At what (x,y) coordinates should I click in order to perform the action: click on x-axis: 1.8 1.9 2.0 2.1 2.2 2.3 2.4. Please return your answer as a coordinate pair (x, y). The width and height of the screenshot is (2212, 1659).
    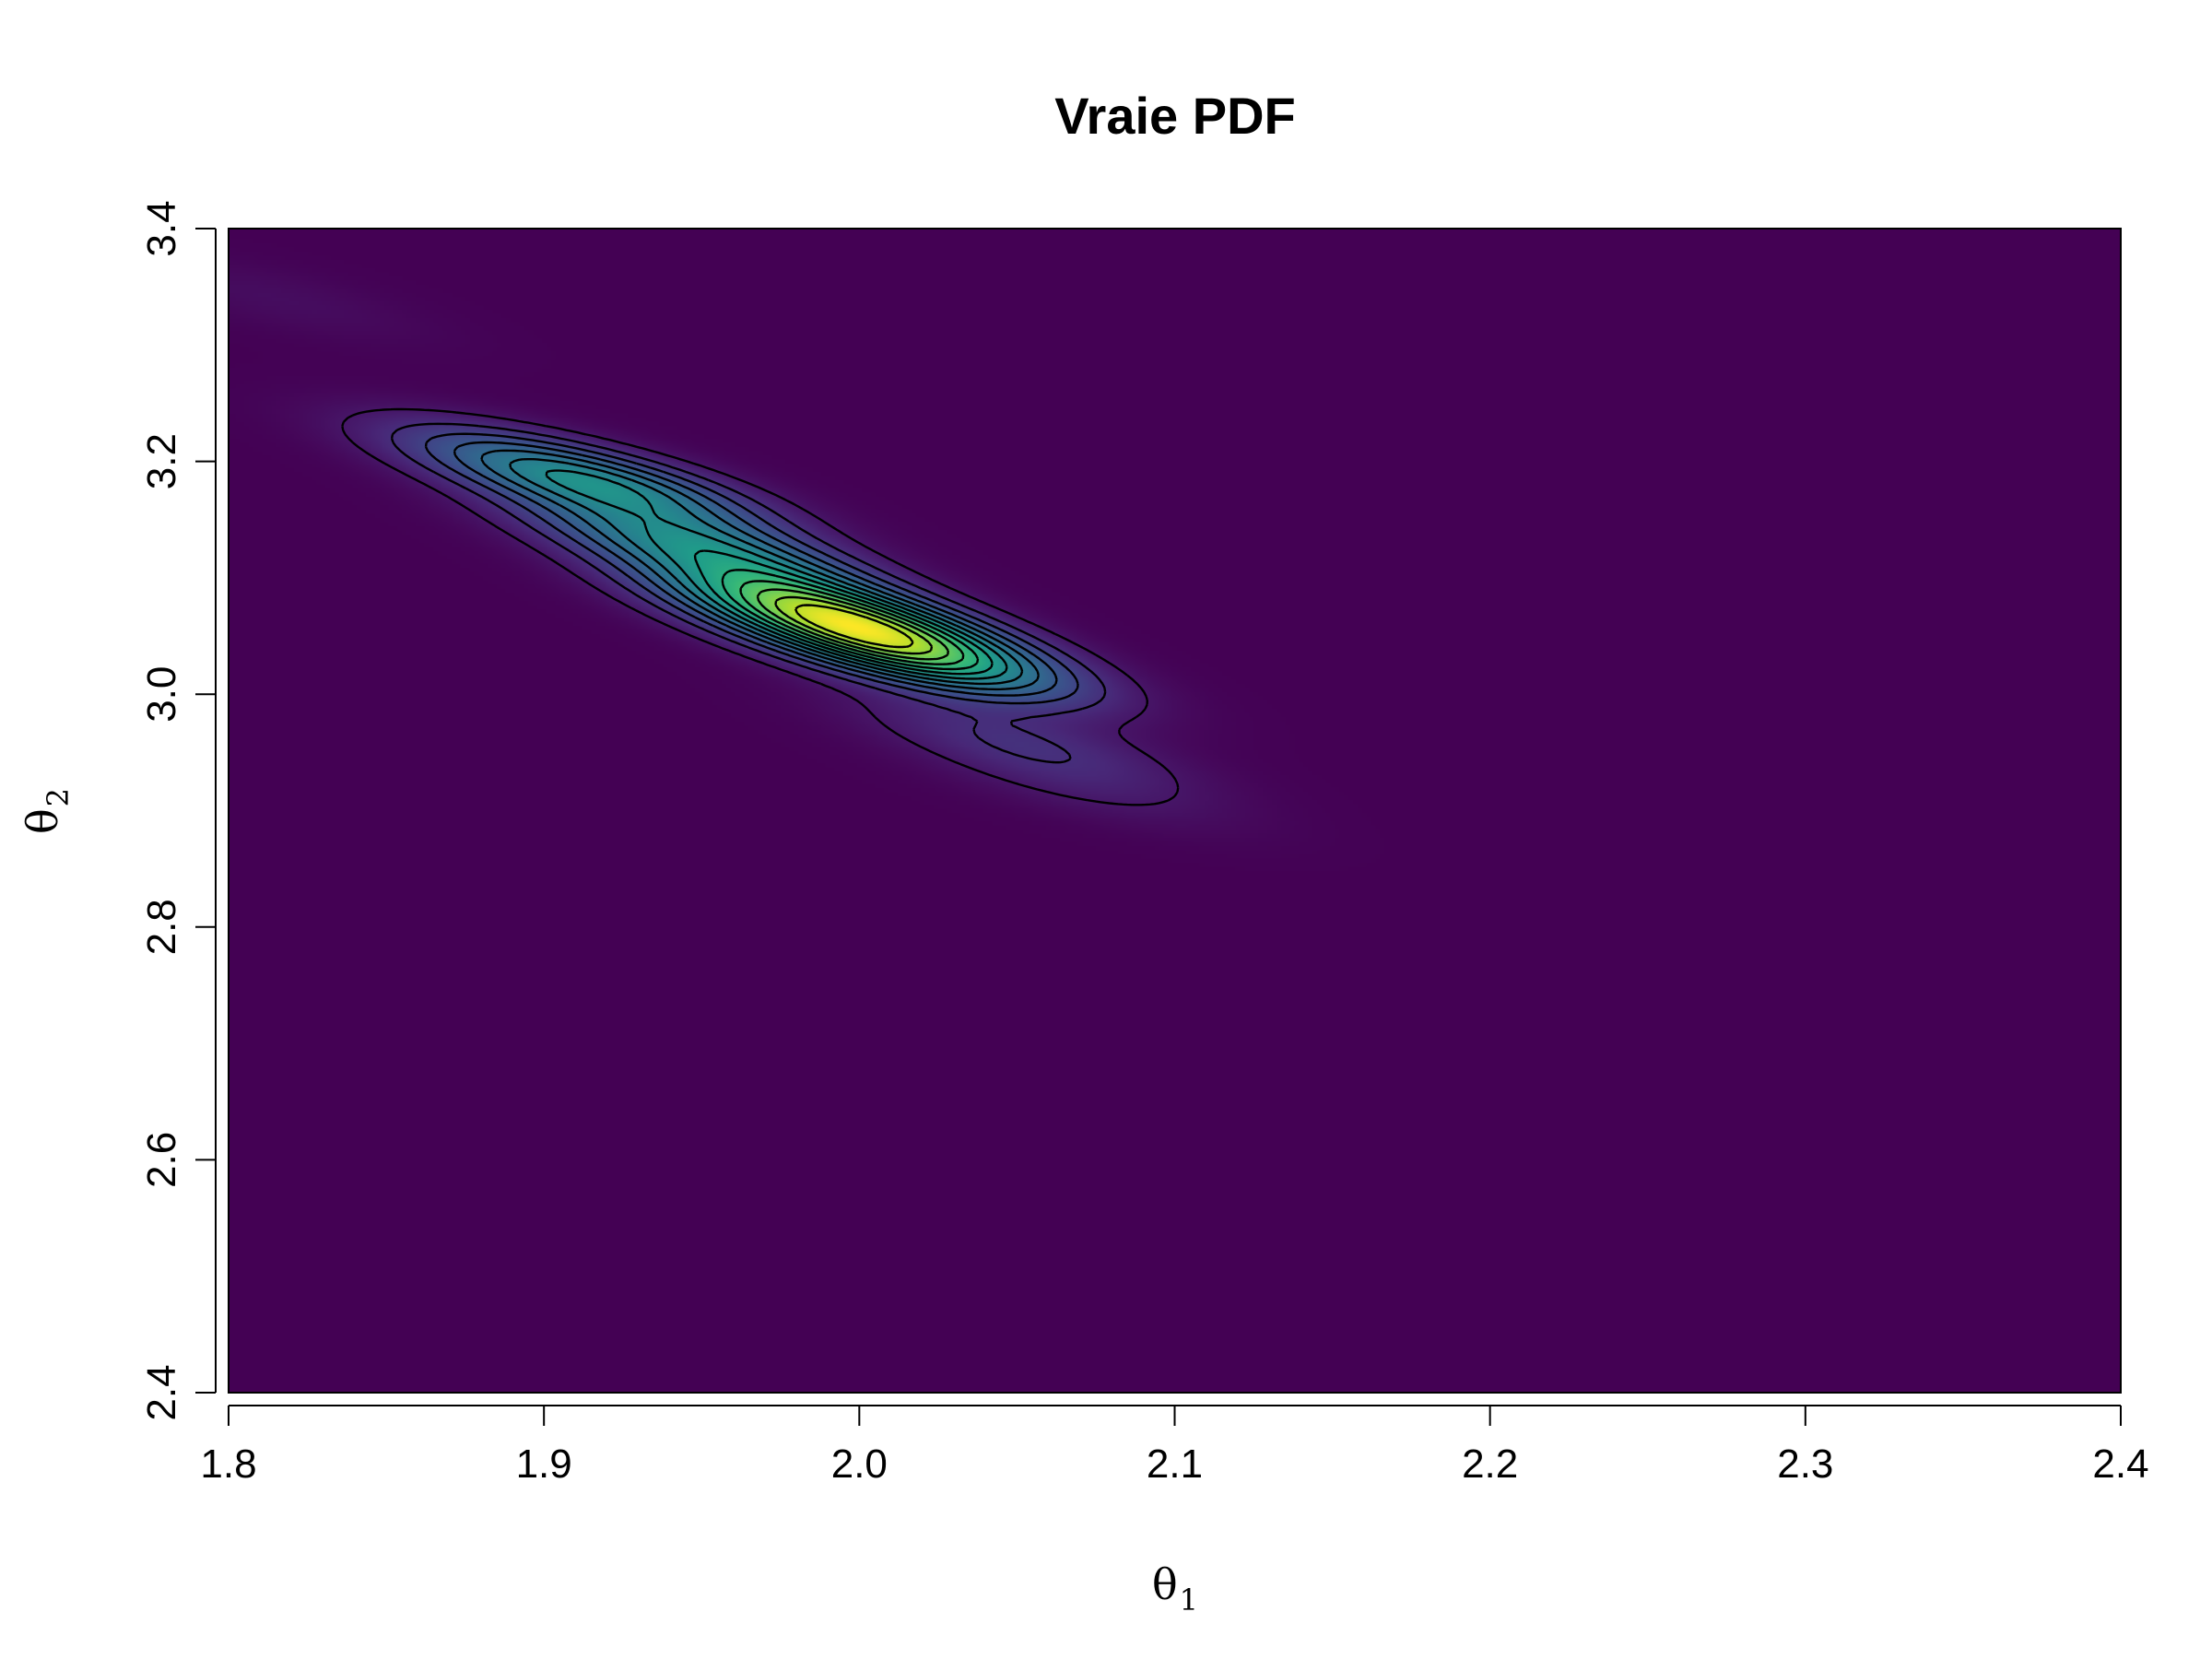
    Looking at the image, I should click on (1174, 1446).